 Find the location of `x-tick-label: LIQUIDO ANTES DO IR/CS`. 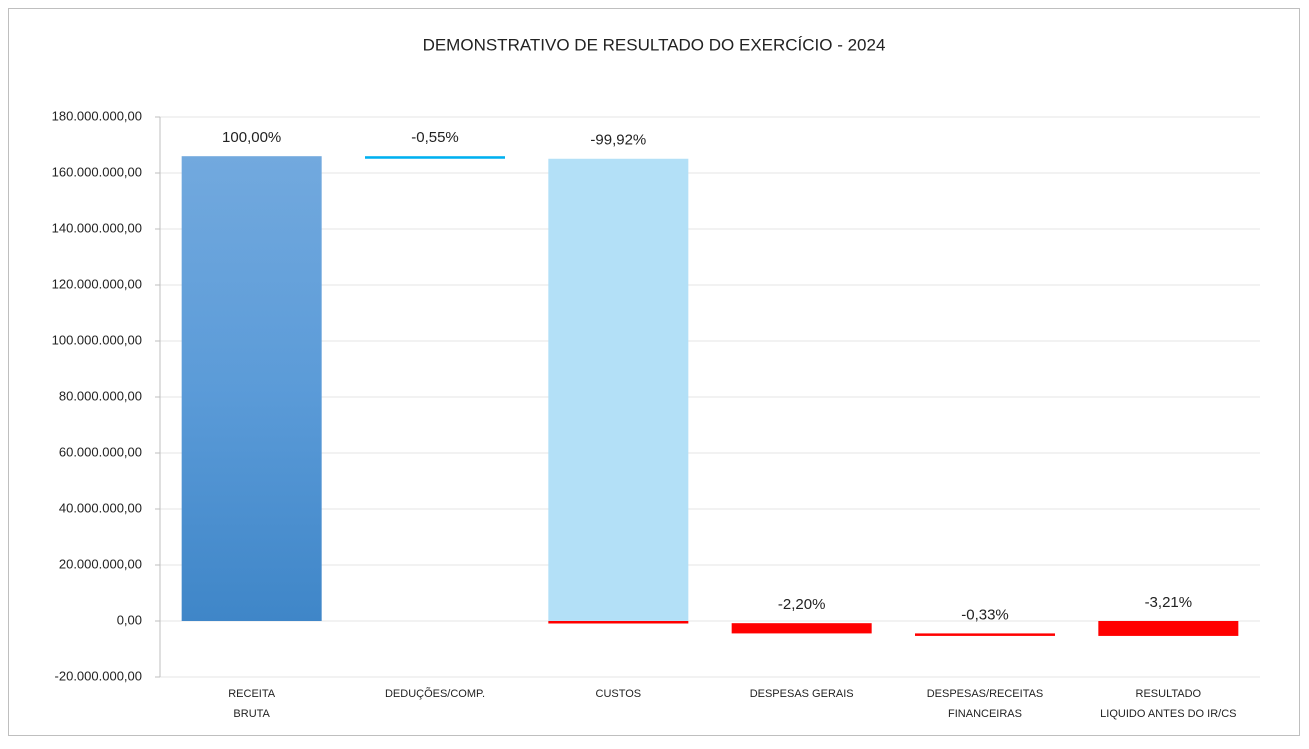

x-tick-label: LIQUIDO ANTES DO IR/CS is located at coordinates (1168, 714).